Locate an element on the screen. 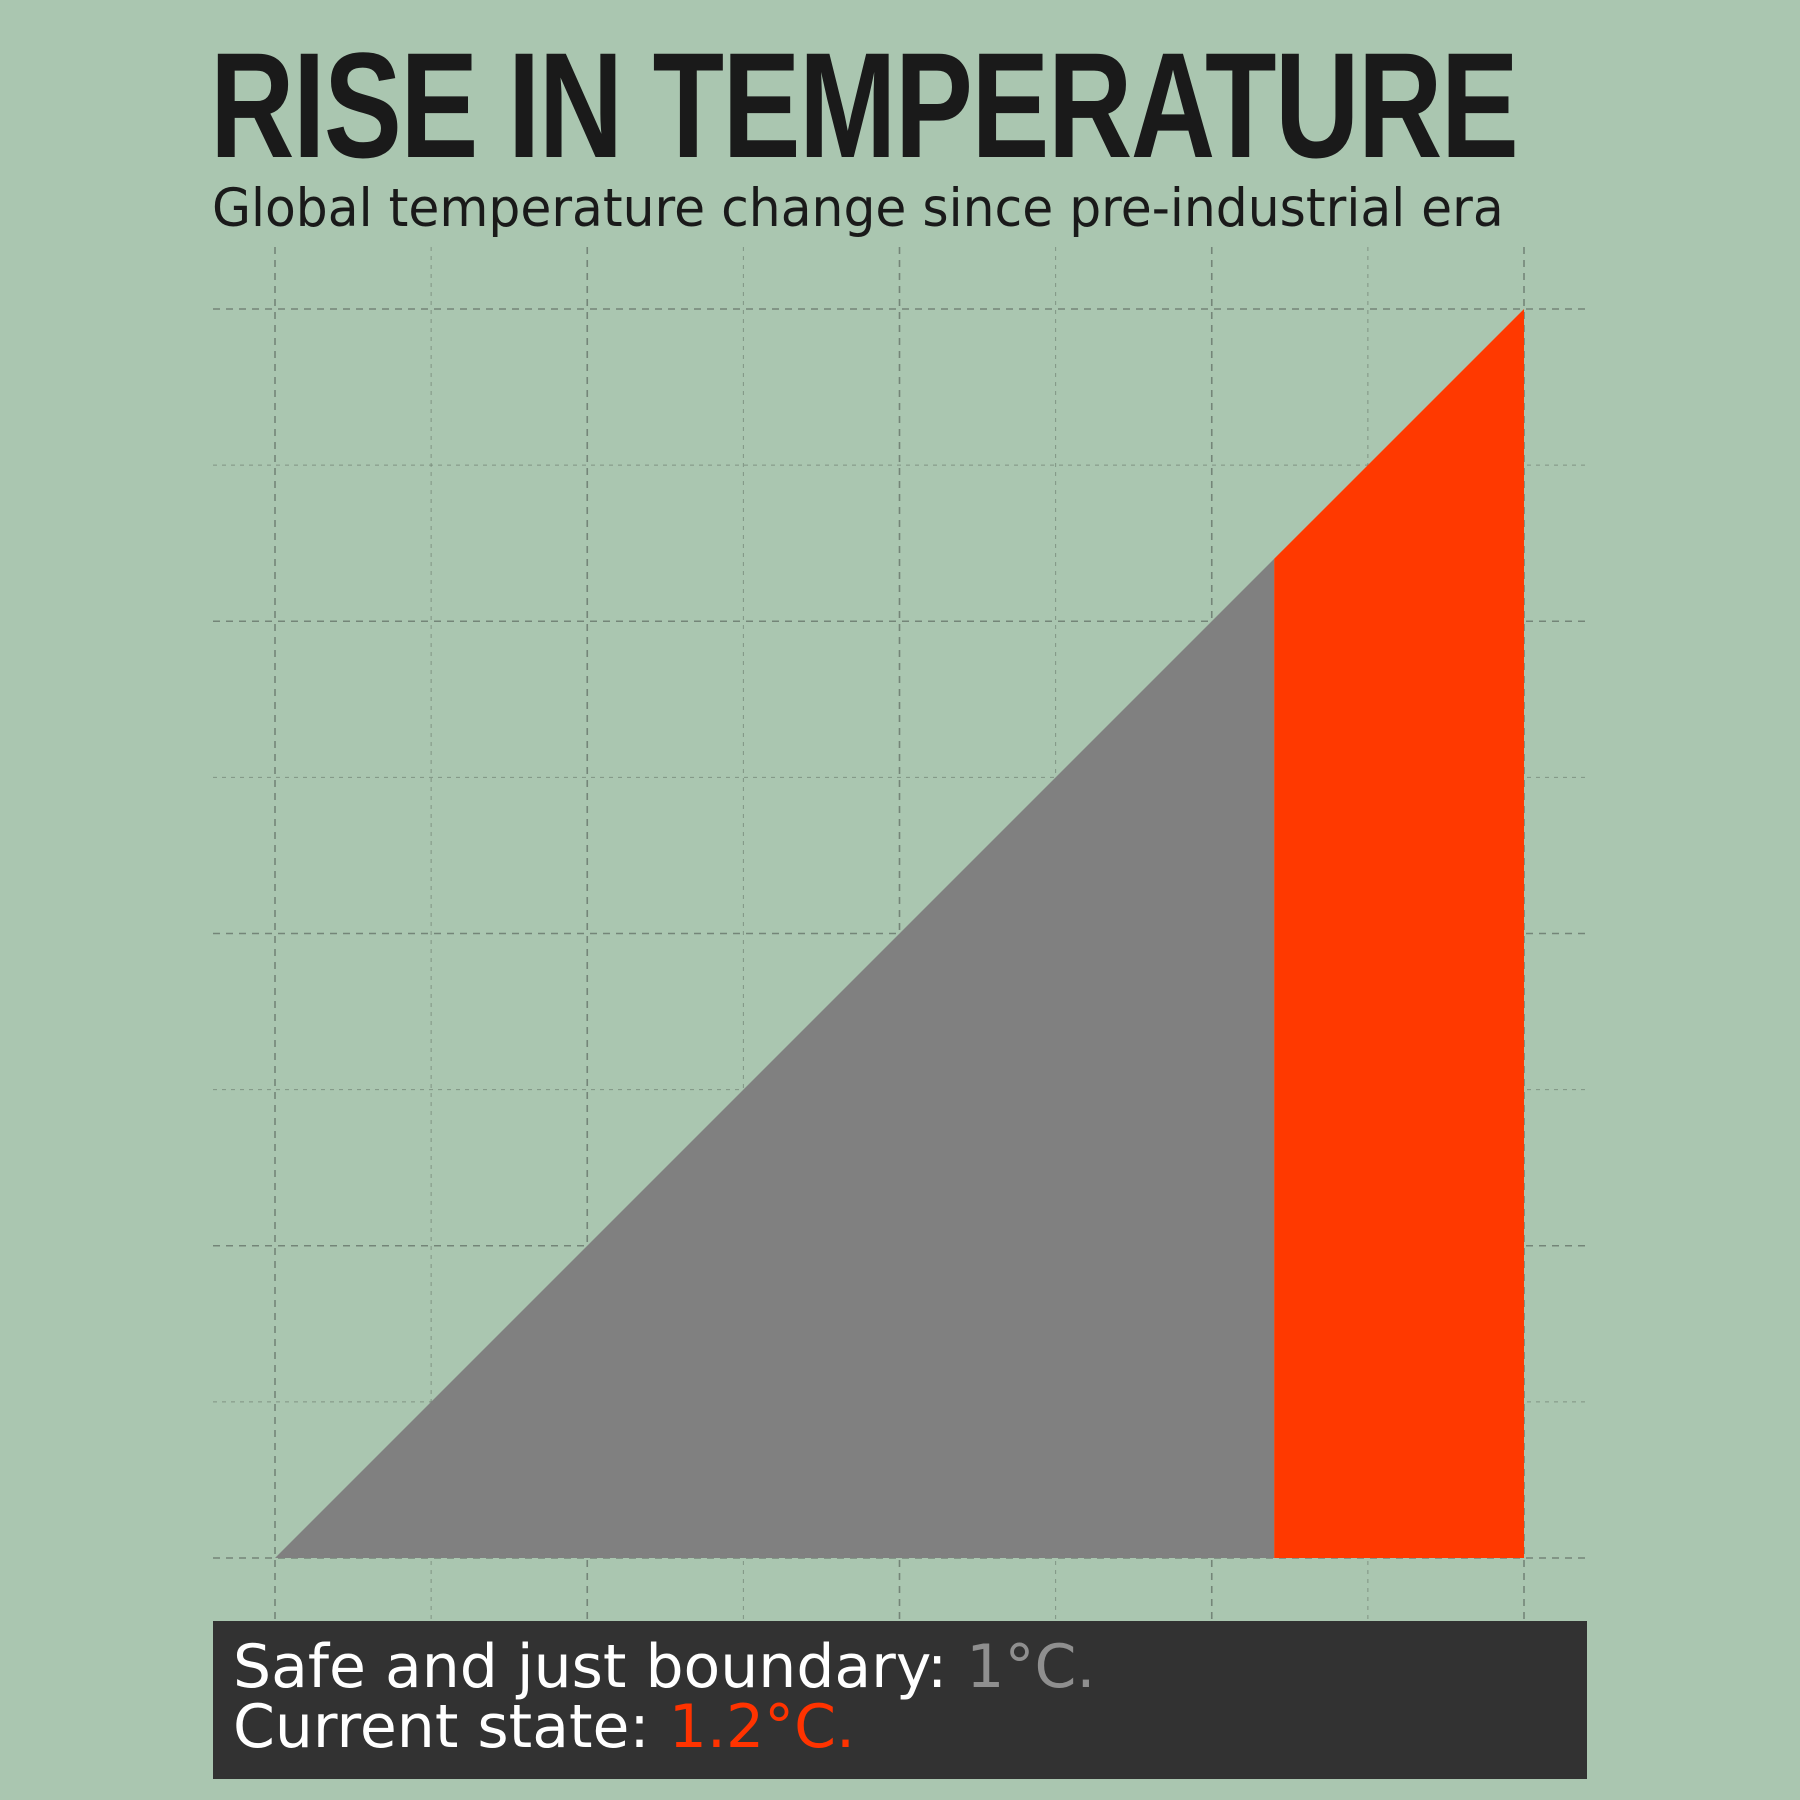  current-state-label: Current state: is located at coordinates (451, 1727).